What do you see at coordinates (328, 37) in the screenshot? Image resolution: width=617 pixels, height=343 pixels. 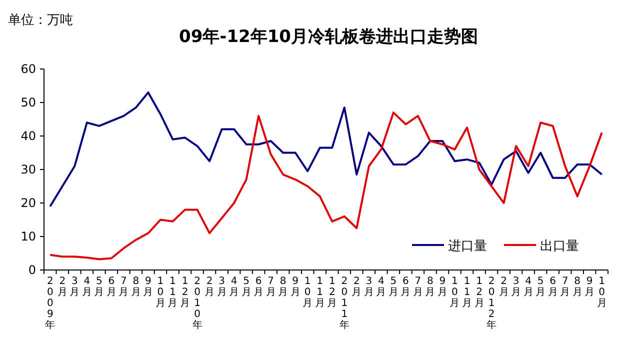 I see `title: 09年-12年10月冷轧板卷进出口走势图` at bounding box center [328, 37].